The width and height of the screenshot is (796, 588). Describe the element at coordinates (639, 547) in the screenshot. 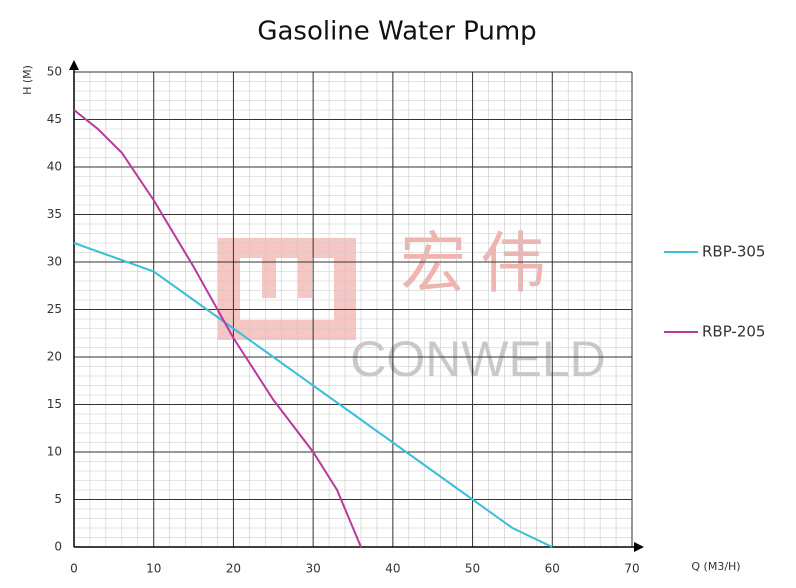

I see `x-axis-arrow` at that location.